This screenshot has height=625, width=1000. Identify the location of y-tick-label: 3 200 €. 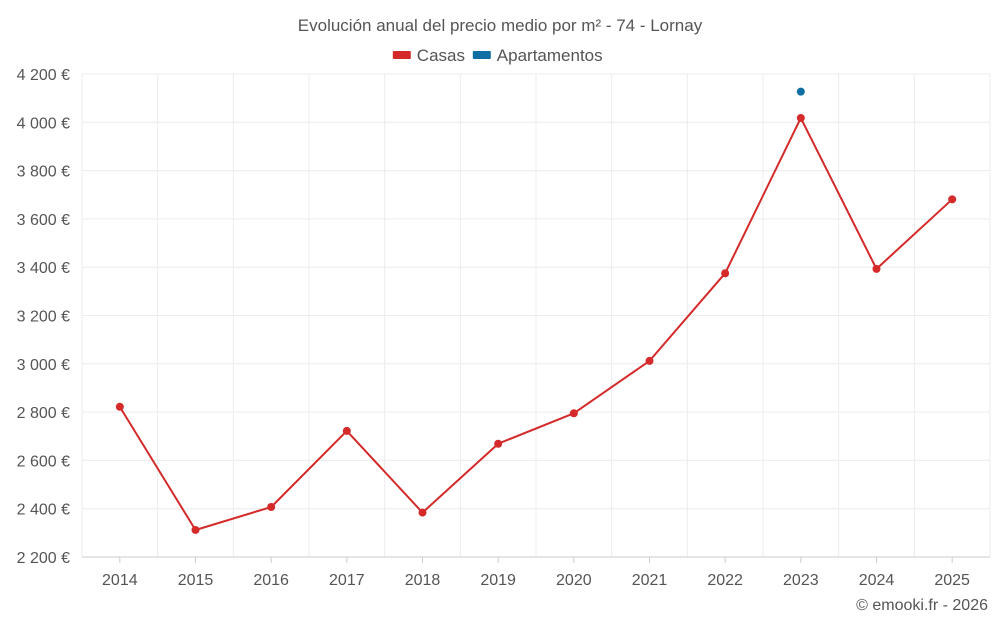
(43, 317).